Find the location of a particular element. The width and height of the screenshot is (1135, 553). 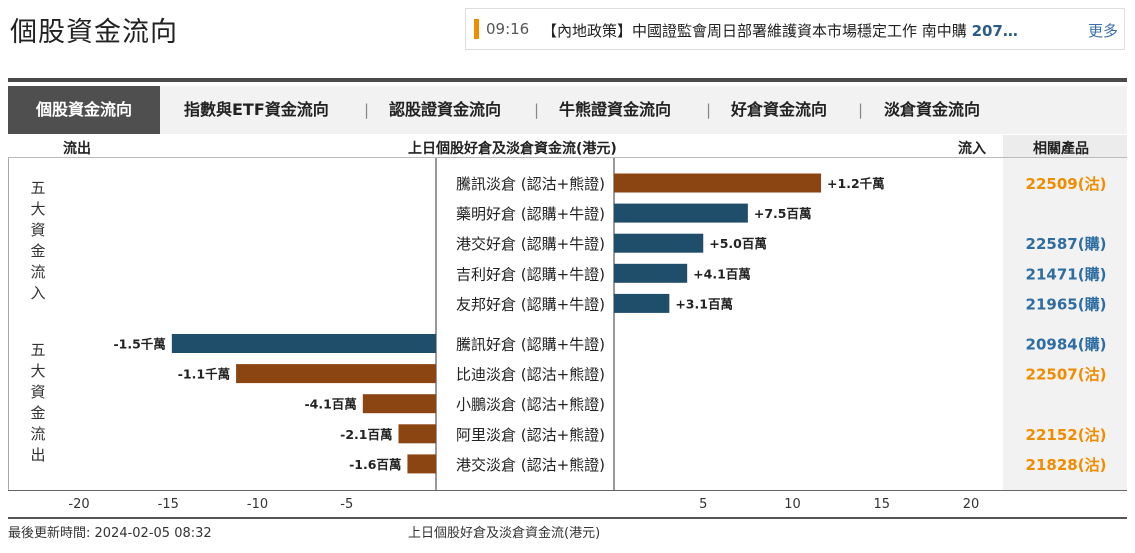

x-tick-label: 20 is located at coordinates (971, 504).